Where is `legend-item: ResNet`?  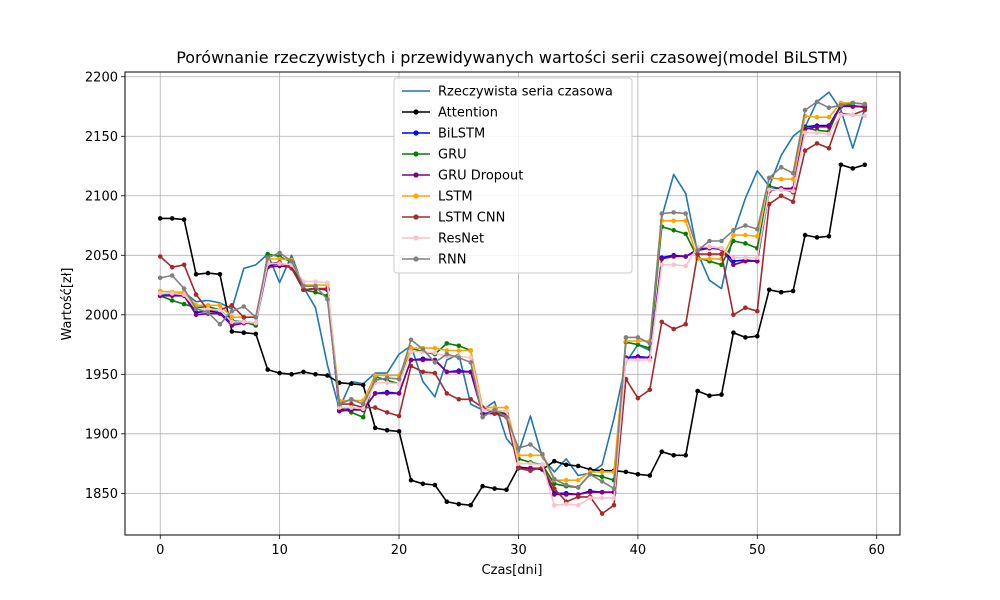 legend-item: ResNet is located at coordinates (443, 239).